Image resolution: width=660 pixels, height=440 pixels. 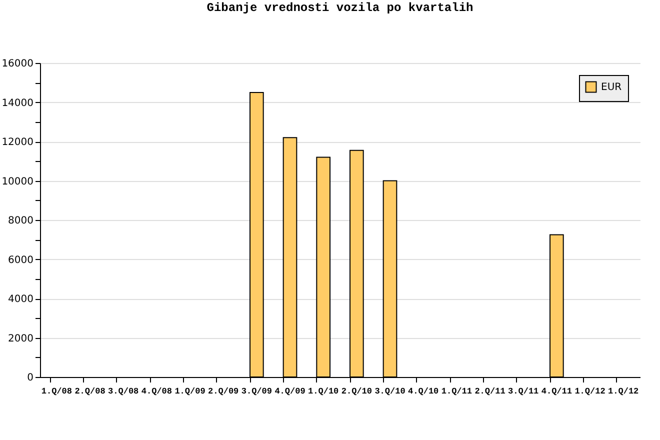 What do you see at coordinates (90, 391) in the screenshot?
I see `x-tick-label: 2.Q/08` at bounding box center [90, 391].